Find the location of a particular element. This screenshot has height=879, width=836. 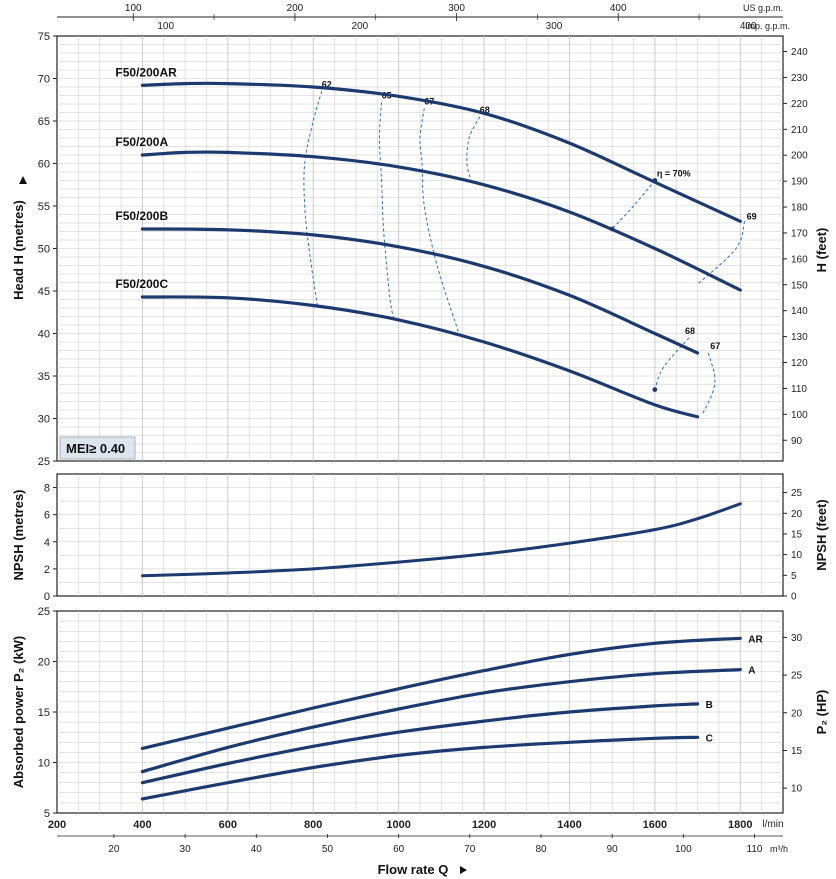

y2-tick-label: 20 is located at coordinates (797, 713).